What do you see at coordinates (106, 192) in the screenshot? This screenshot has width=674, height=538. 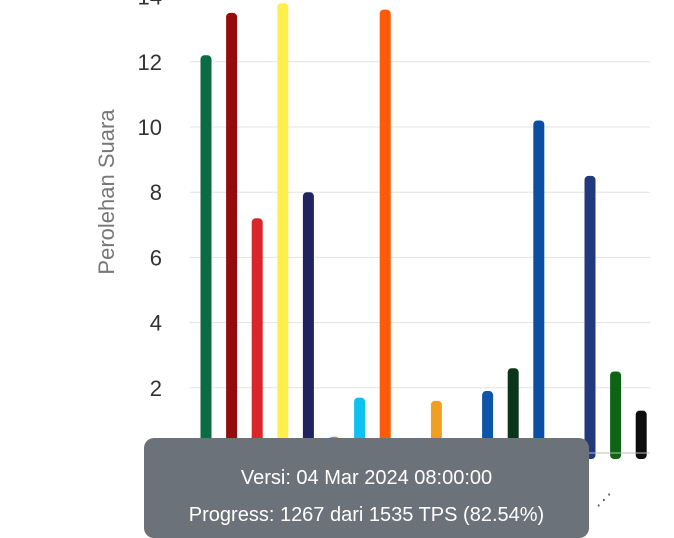 I see `y-axis-title: Perolehan Suara` at bounding box center [106, 192].